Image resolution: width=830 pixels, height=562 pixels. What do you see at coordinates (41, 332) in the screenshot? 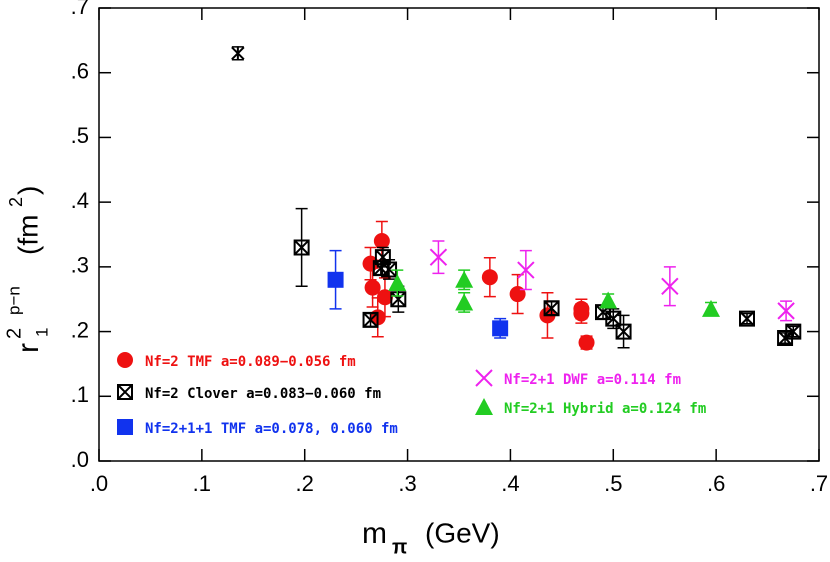
I see `y-label-part: 1` at bounding box center [41, 332].